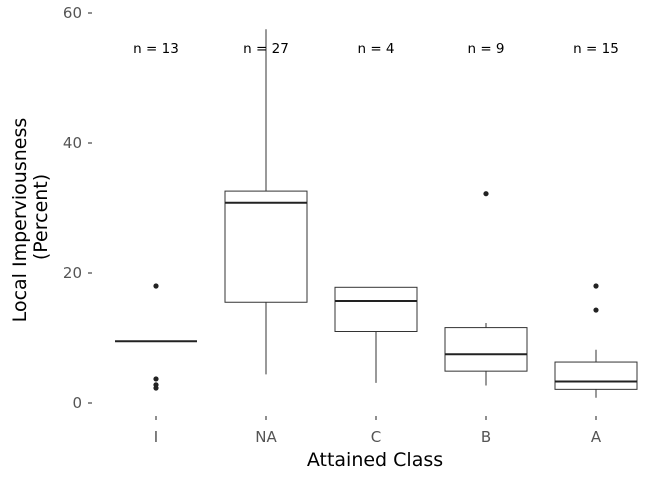 Image resolution: width=672 pixels, height=480 pixels. Describe the element at coordinates (41, 217) in the screenshot. I see `y-axis-title-line-2: (Percent)` at that location.